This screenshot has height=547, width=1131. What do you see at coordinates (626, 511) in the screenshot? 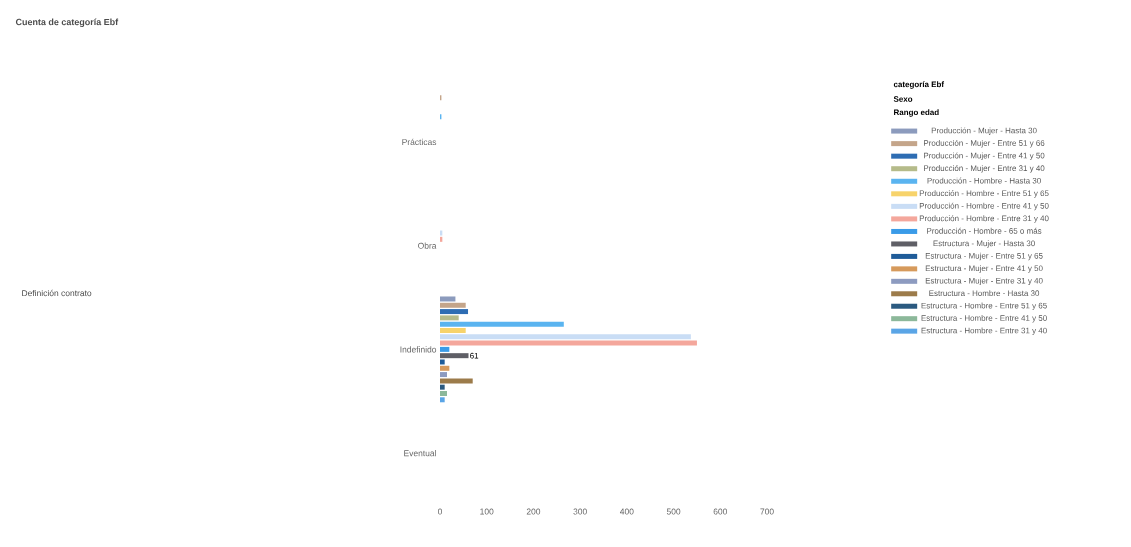
I see `x-tick-label: 400` at bounding box center [626, 511].